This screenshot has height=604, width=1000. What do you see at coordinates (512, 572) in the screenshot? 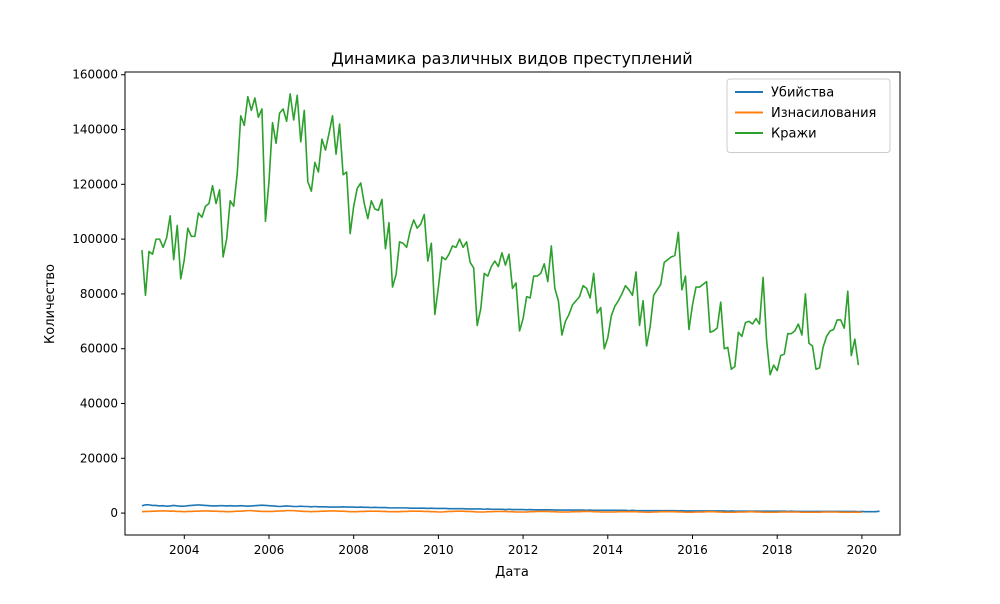
I see `x-axis-label: Дата` at bounding box center [512, 572].